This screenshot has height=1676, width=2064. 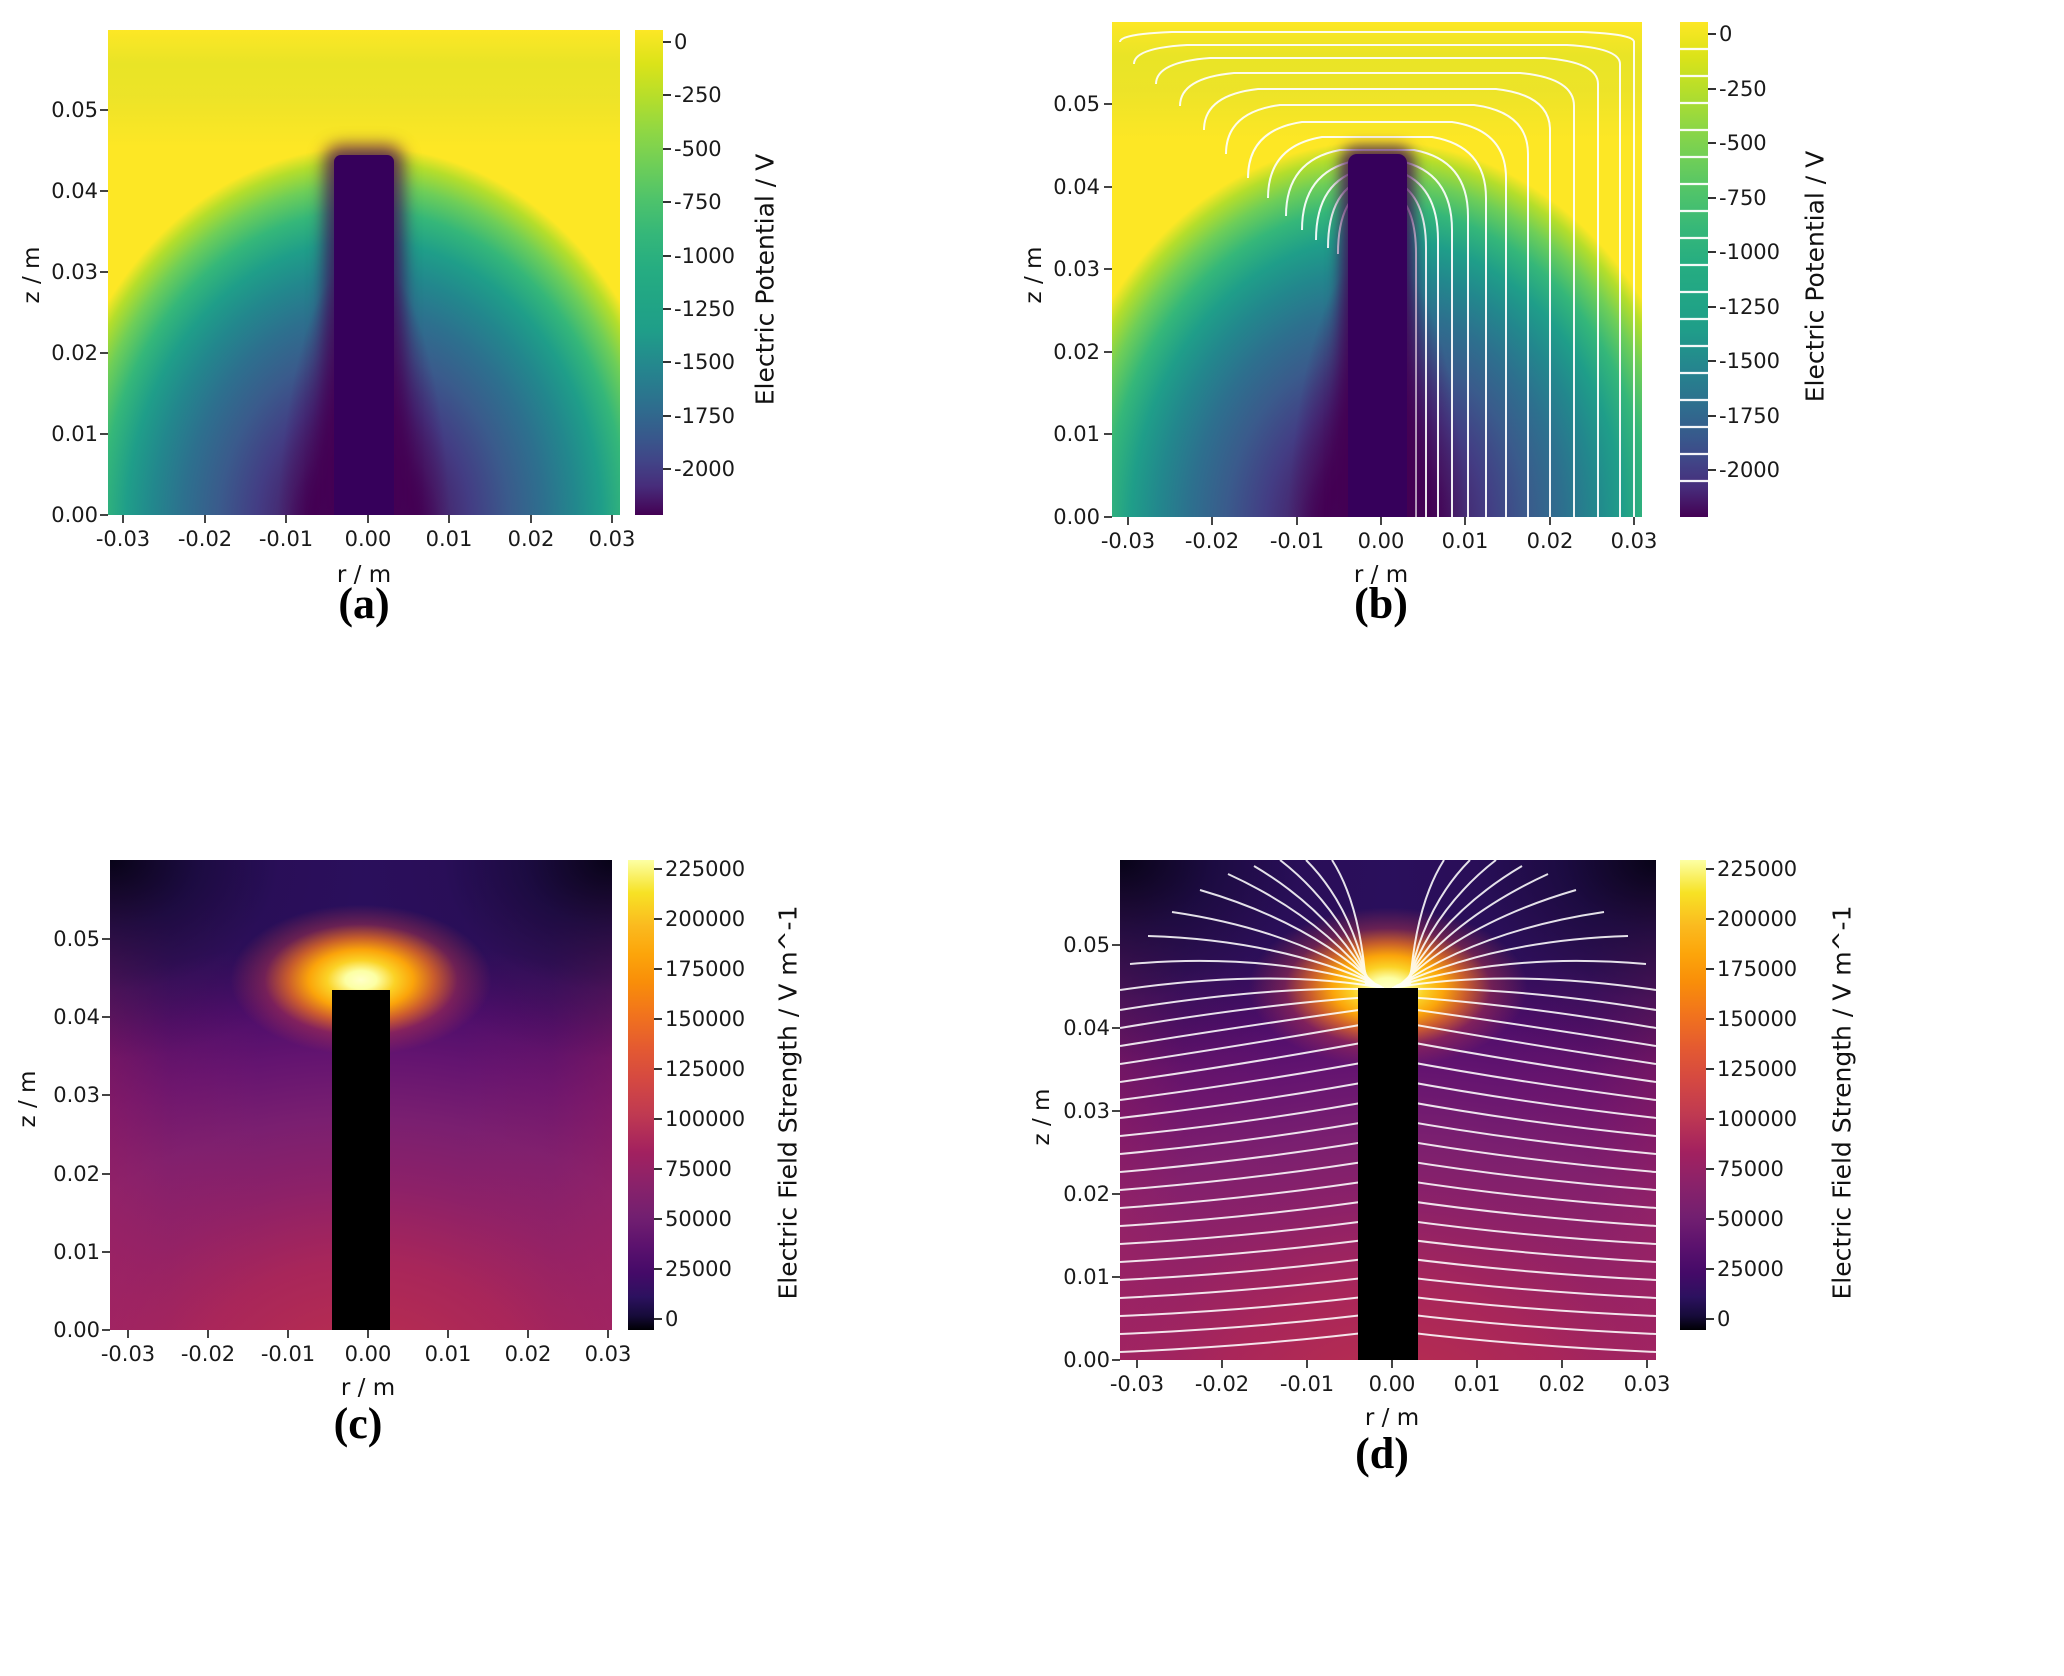 What do you see at coordinates (1377, 335) in the screenshot?
I see `electrode-b` at bounding box center [1377, 335].